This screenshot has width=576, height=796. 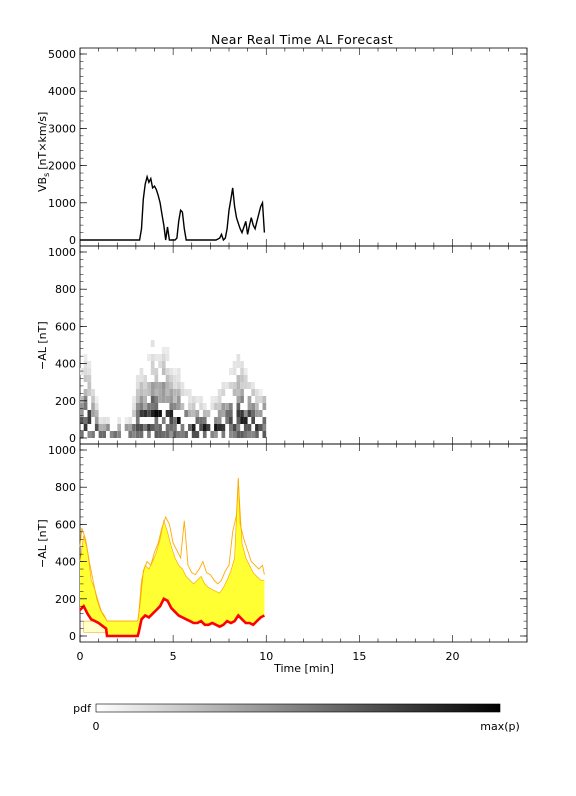 What do you see at coordinates (82, 708) in the screenshot?
I see `colorbar-label: pdf` at bounding box center [82, 708].